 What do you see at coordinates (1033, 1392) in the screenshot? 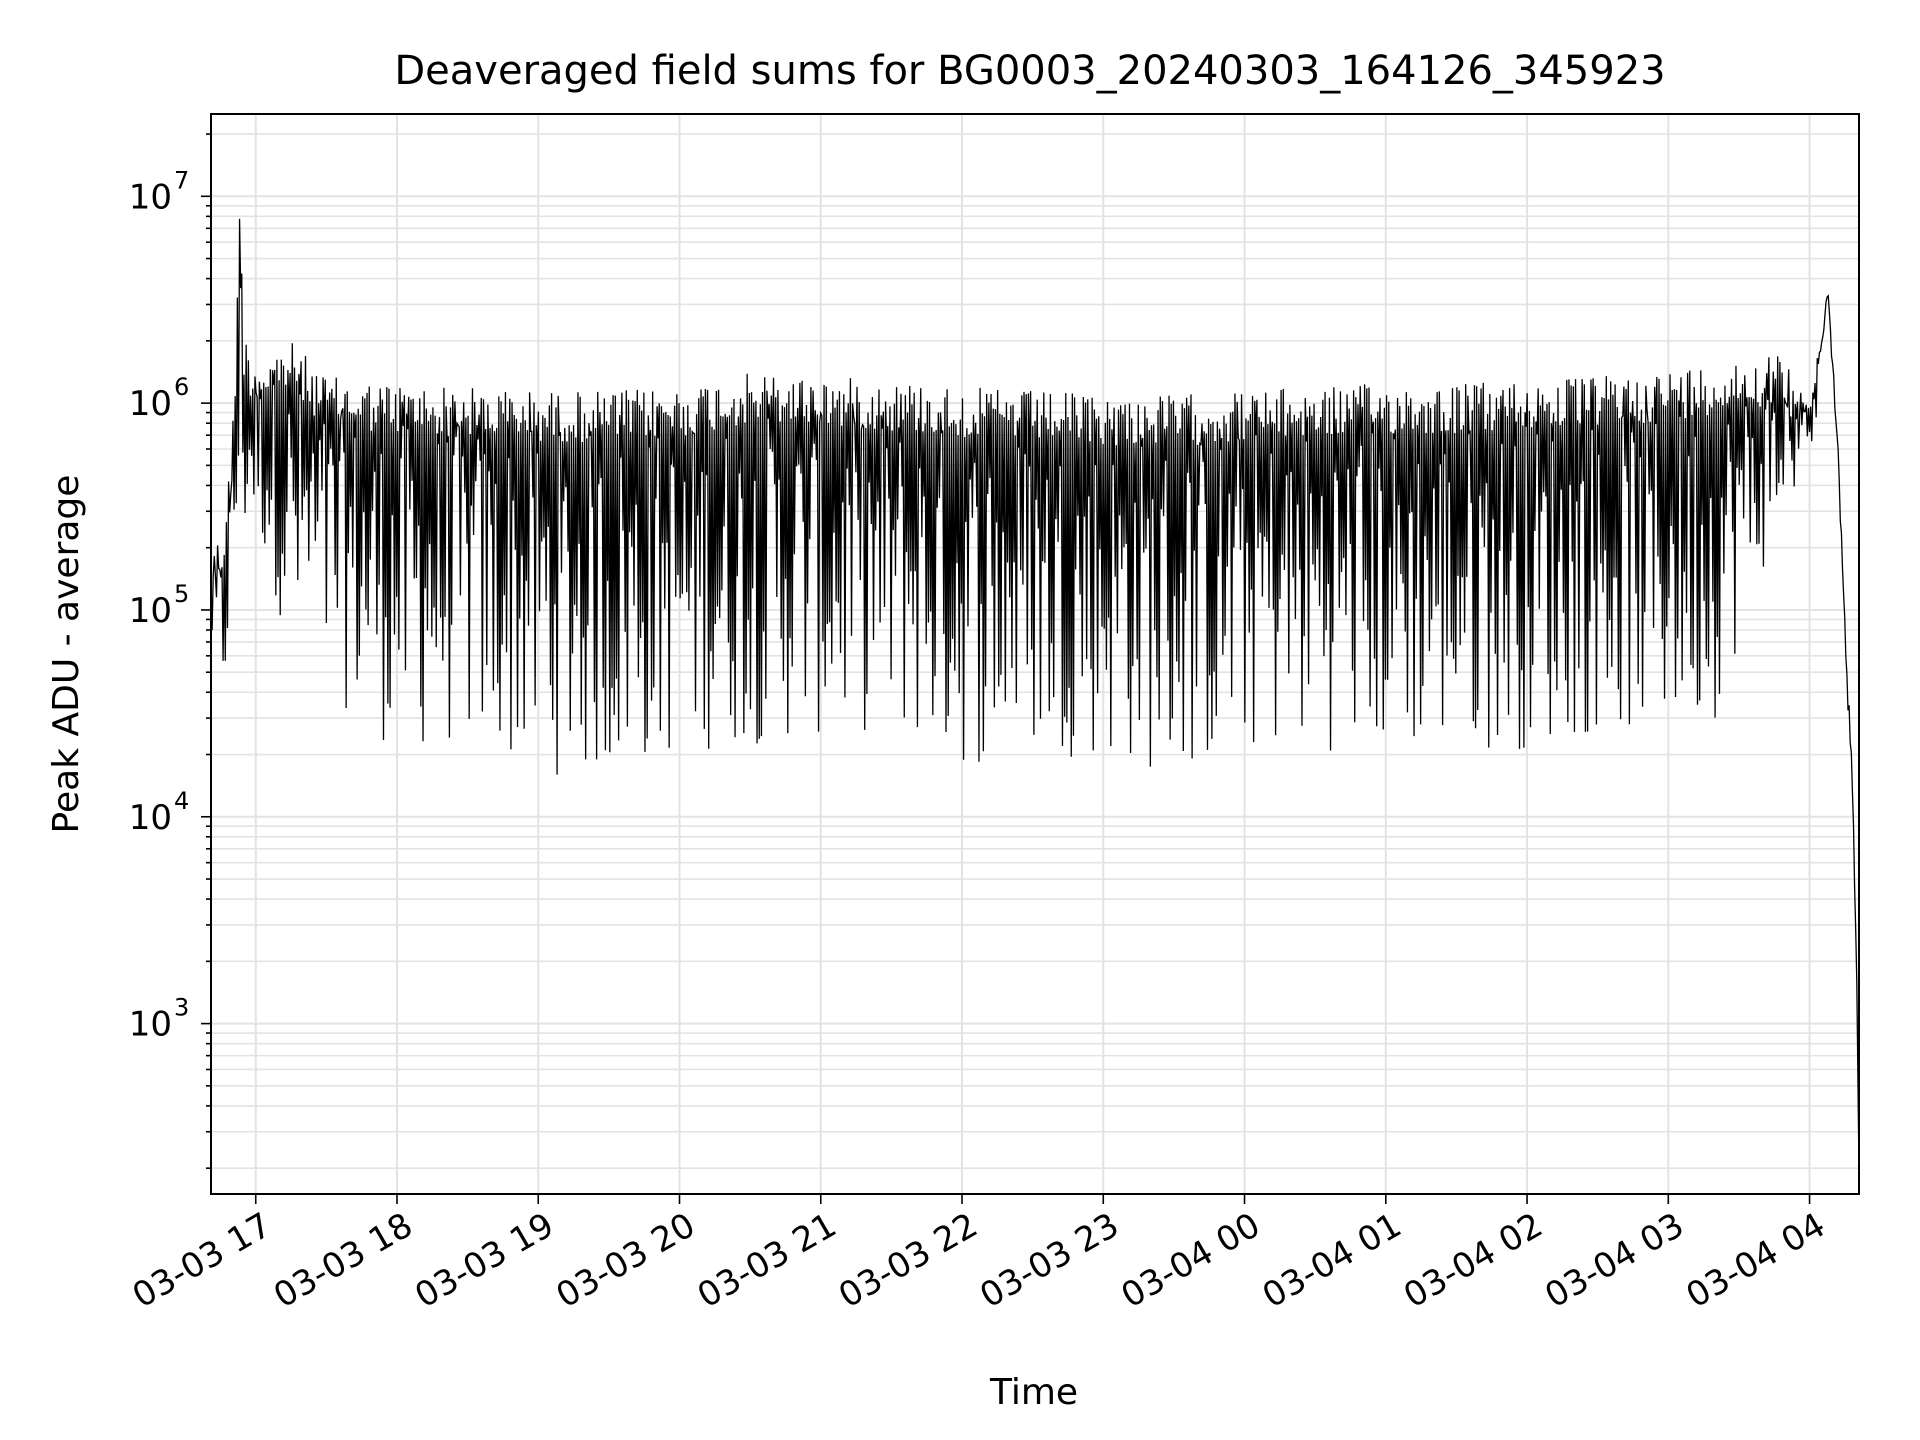
I see `x-axis-label: Time` at bounding box center [1033, 1392].